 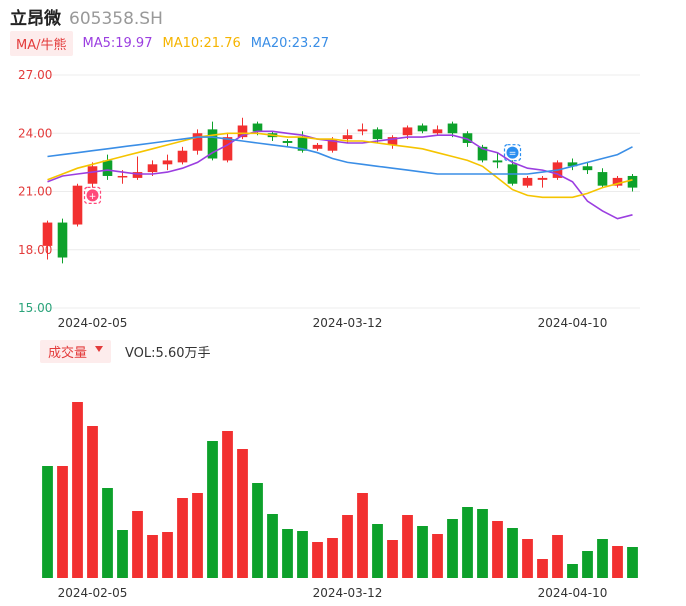 What do you see at coordinates (68, 353) in the screenshot?
I see `volume-button-label: 成交量` at bounding box center [68, 353].